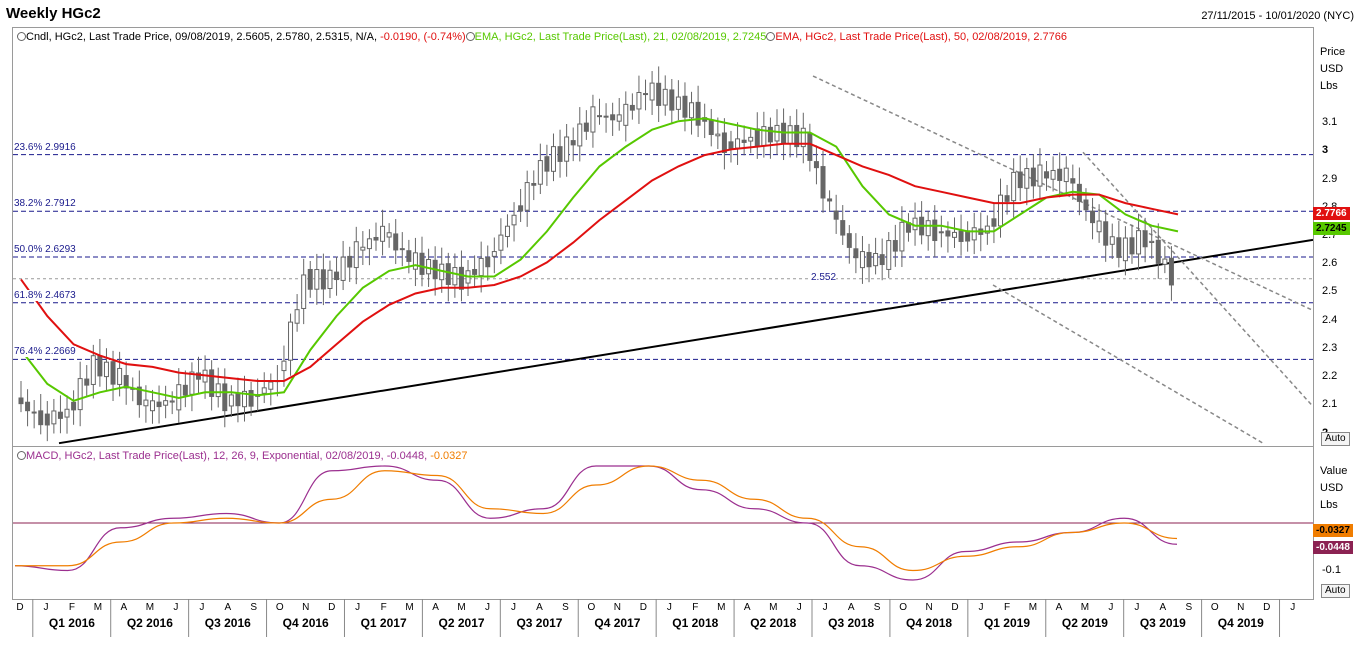 The image size is (1362, 650). Describe the element at coordinates (1335, 591) in the screenshot. I see `macd-auto-button: Auto` at that location.